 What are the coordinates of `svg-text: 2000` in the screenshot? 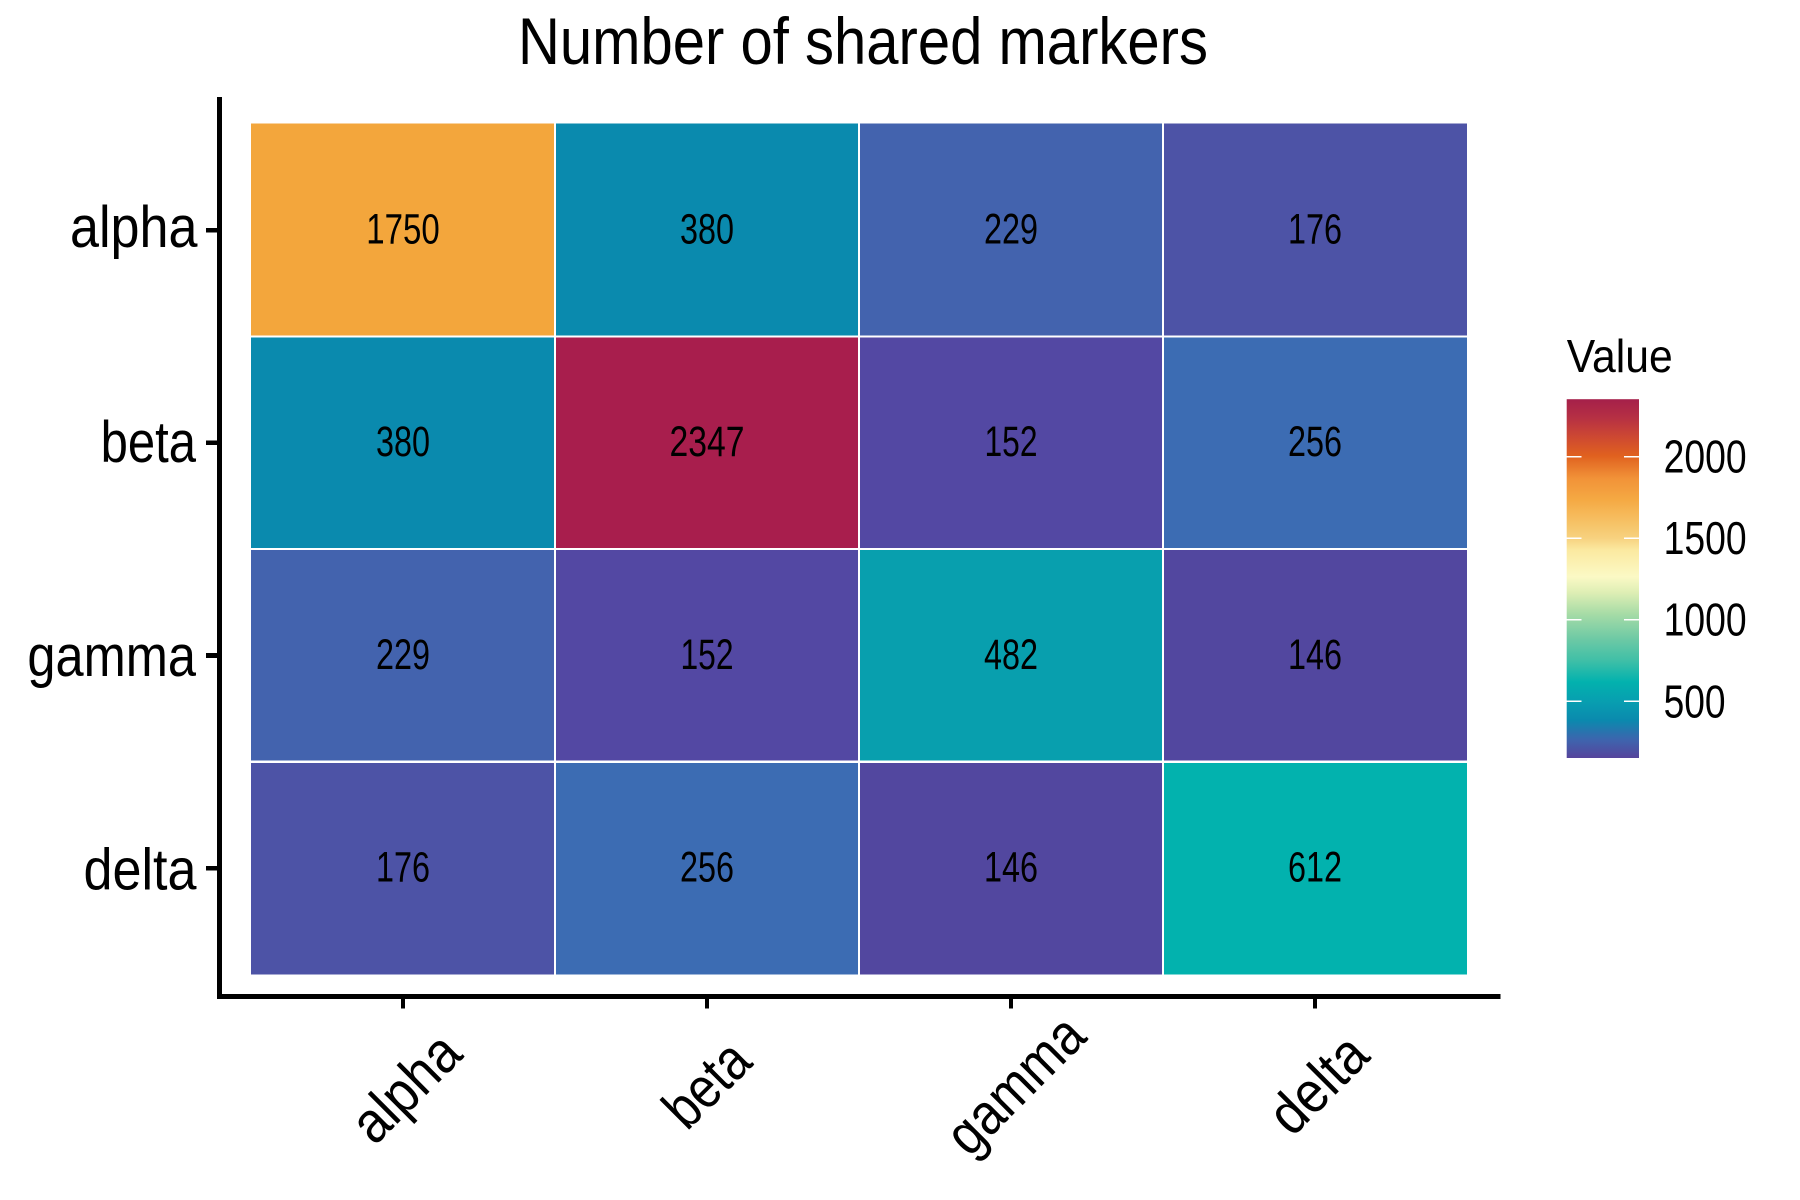 It's located at (1705, 457).